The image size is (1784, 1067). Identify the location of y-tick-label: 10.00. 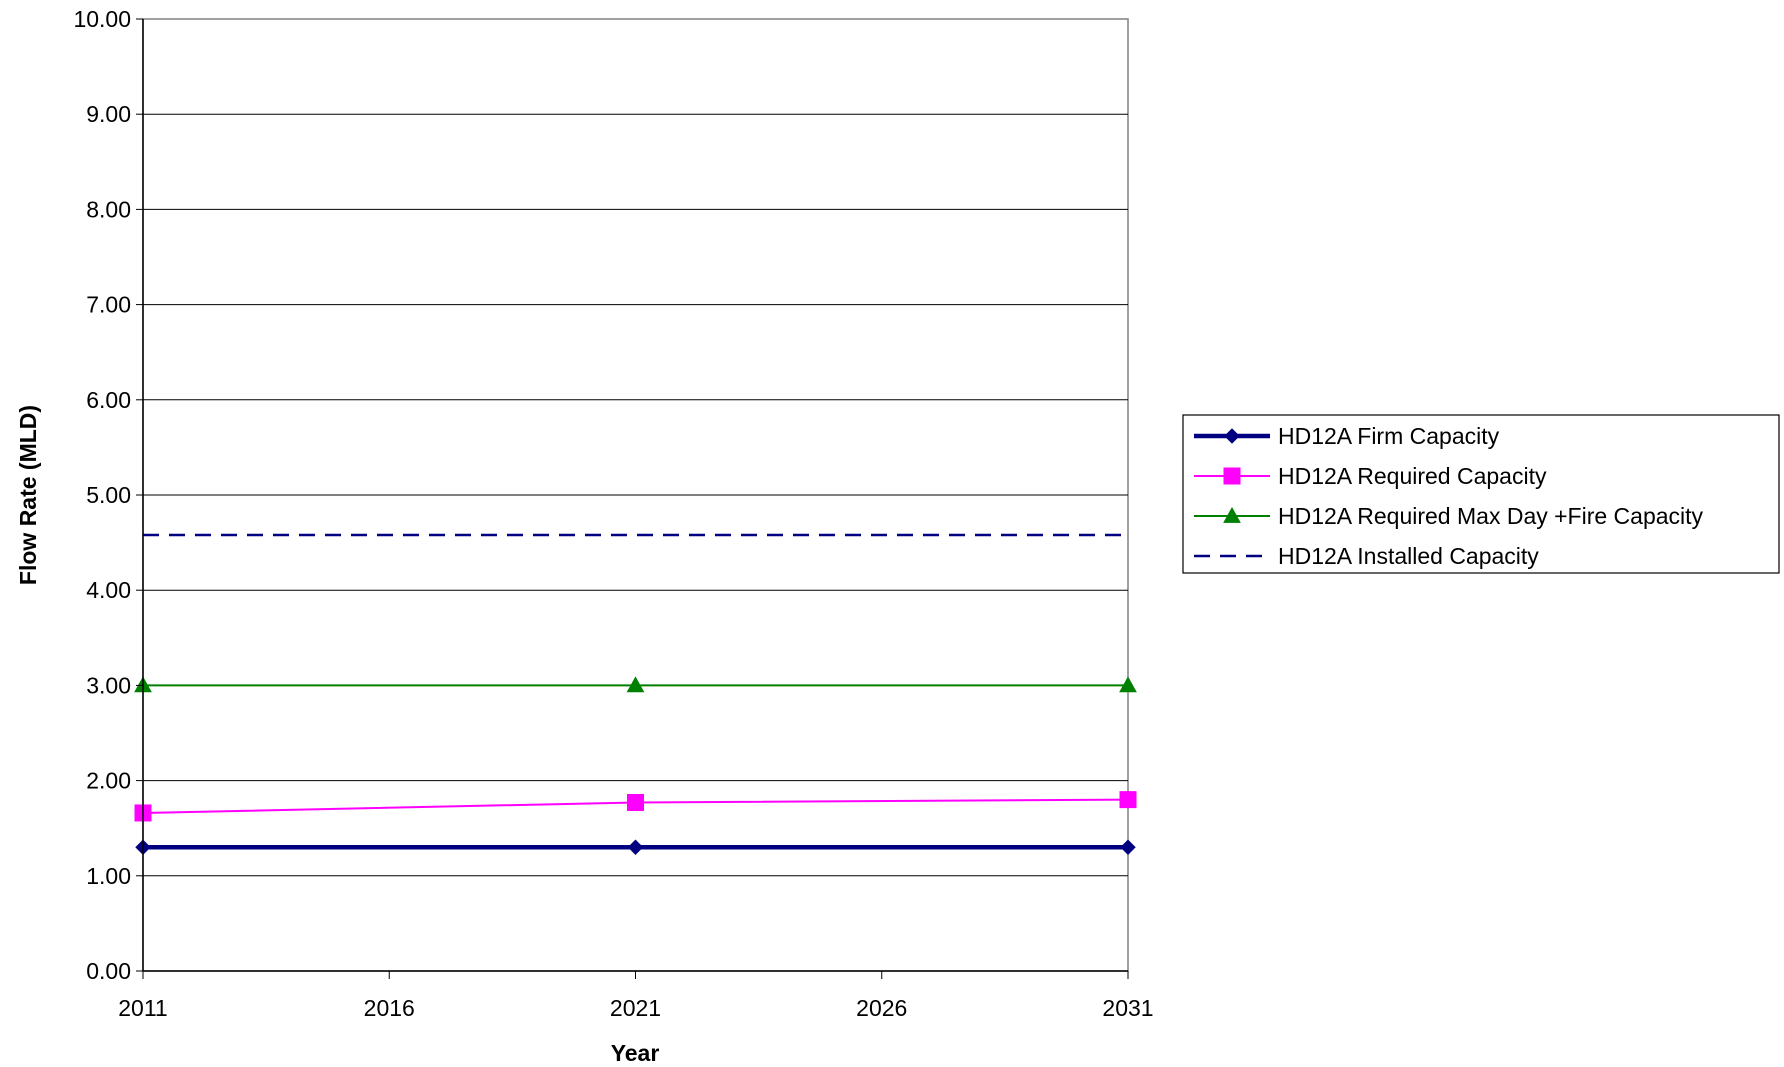
(102, 19).